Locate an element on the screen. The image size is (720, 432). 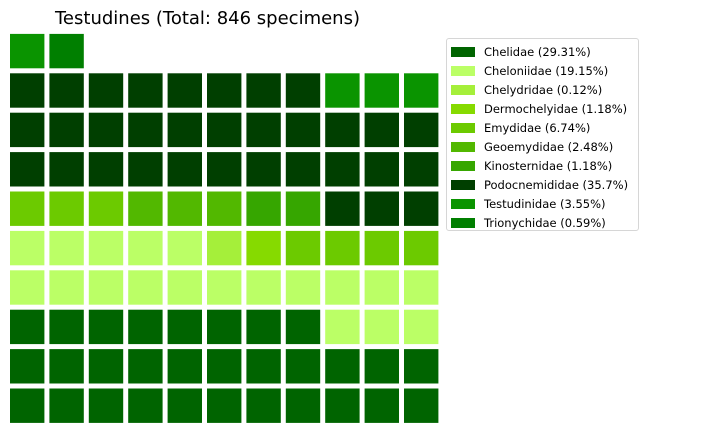
legend-item: Podocnemididae (35.7%) is located at coordinates (544, 185).